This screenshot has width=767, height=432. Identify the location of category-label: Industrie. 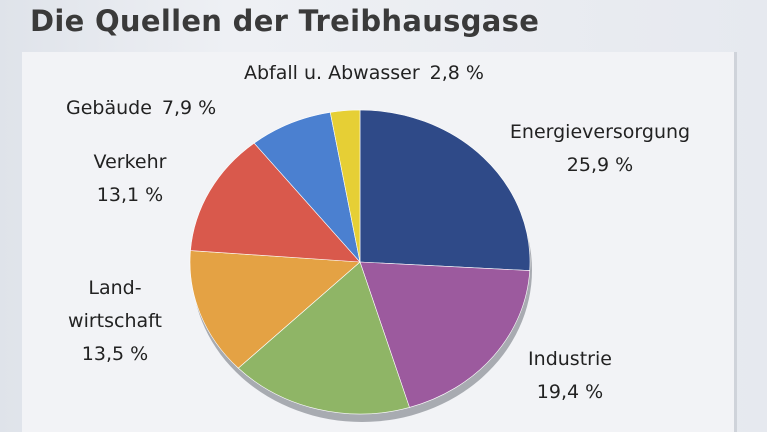
(570, 359).